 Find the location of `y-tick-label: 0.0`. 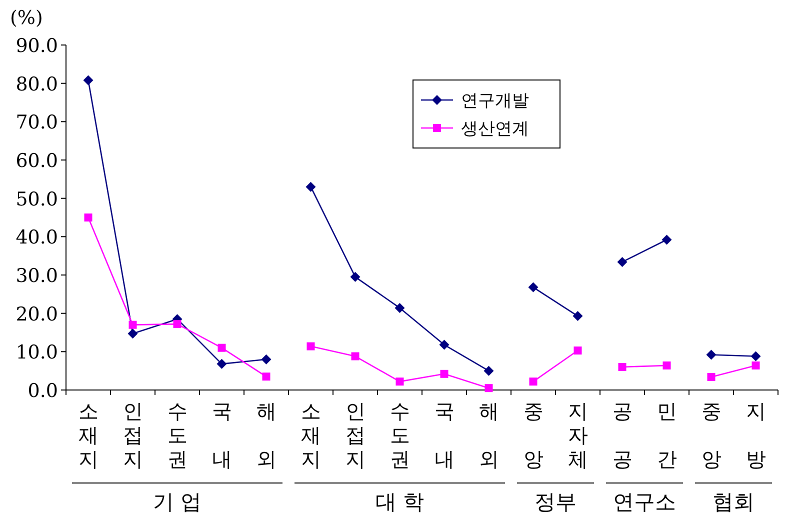

y-tick-label: 0.0 is located at coordinates (43, 391).